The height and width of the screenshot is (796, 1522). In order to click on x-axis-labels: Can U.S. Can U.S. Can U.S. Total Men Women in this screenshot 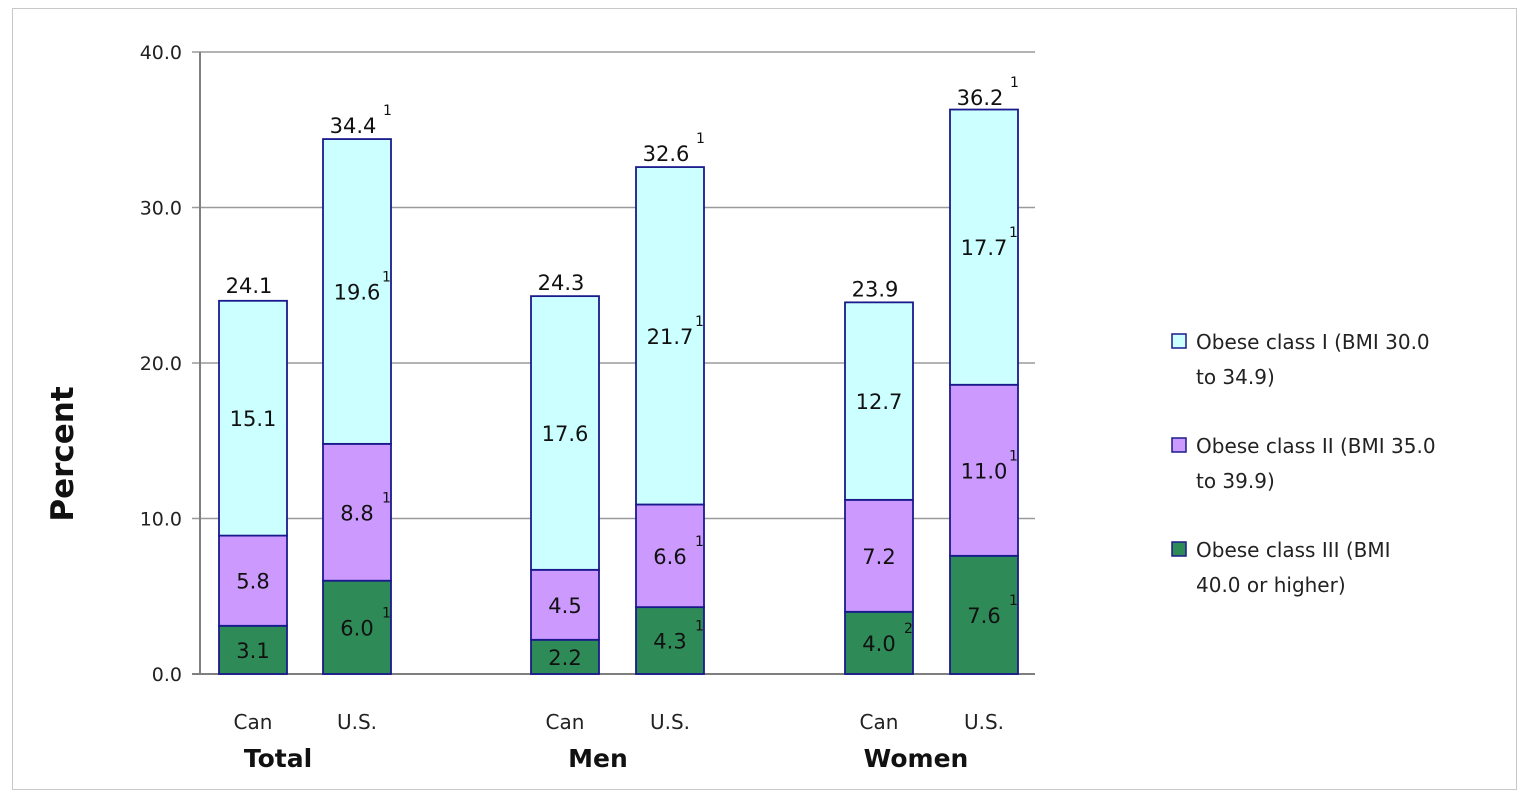, I will do `click(619, 741)`.